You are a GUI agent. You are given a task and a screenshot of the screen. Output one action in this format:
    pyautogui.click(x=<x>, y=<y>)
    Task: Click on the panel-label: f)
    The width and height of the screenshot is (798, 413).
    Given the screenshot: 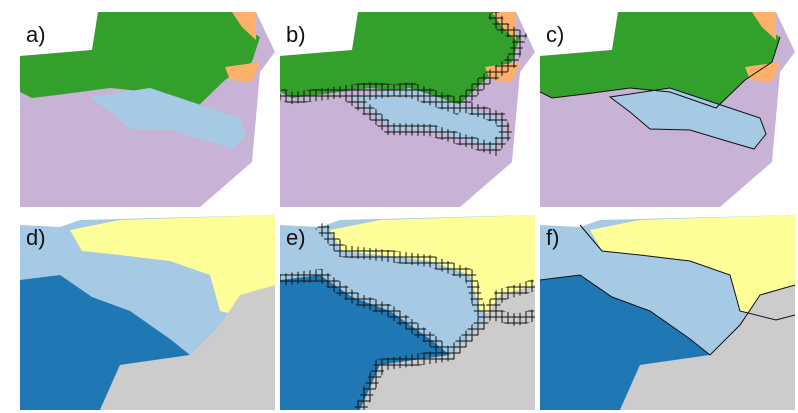 What is the action you would take?
    pyautogui.click(x=552, y=237)
    